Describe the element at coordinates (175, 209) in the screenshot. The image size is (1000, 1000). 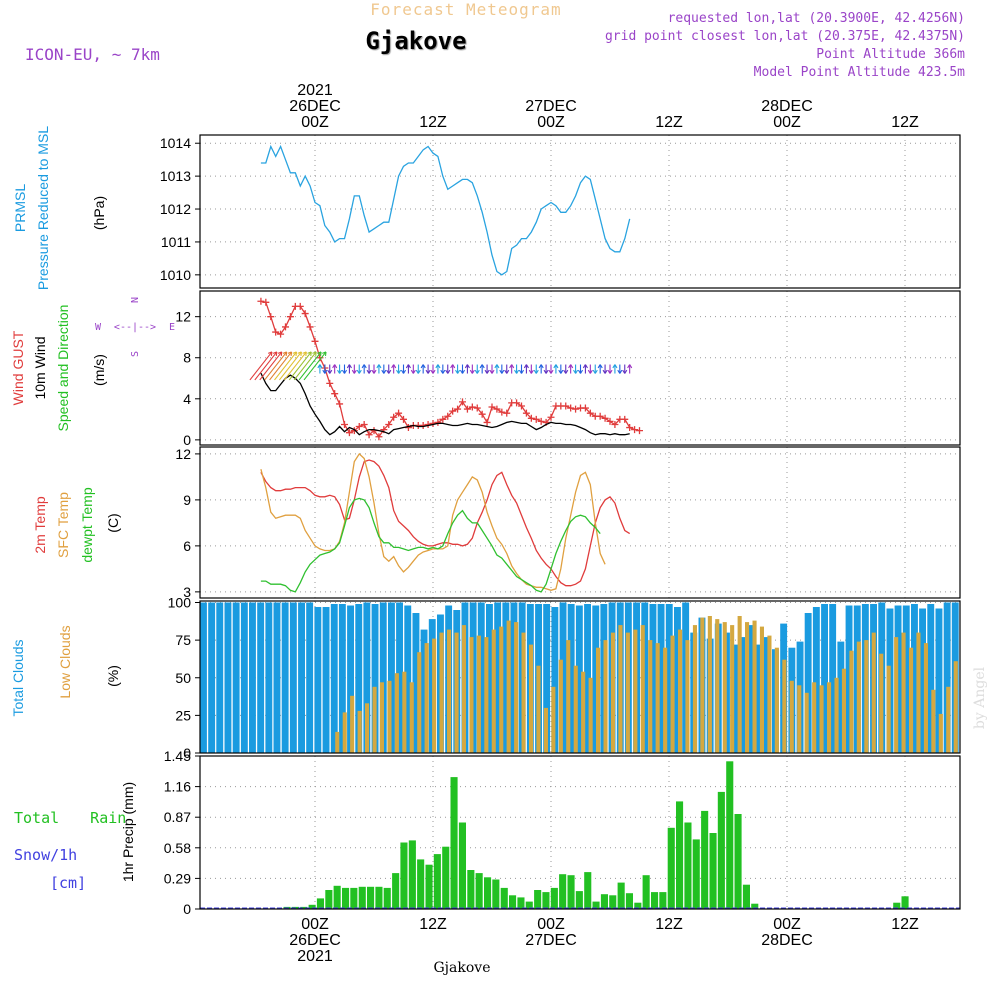
I see `pressure-ytick-label: 1012` at that location.